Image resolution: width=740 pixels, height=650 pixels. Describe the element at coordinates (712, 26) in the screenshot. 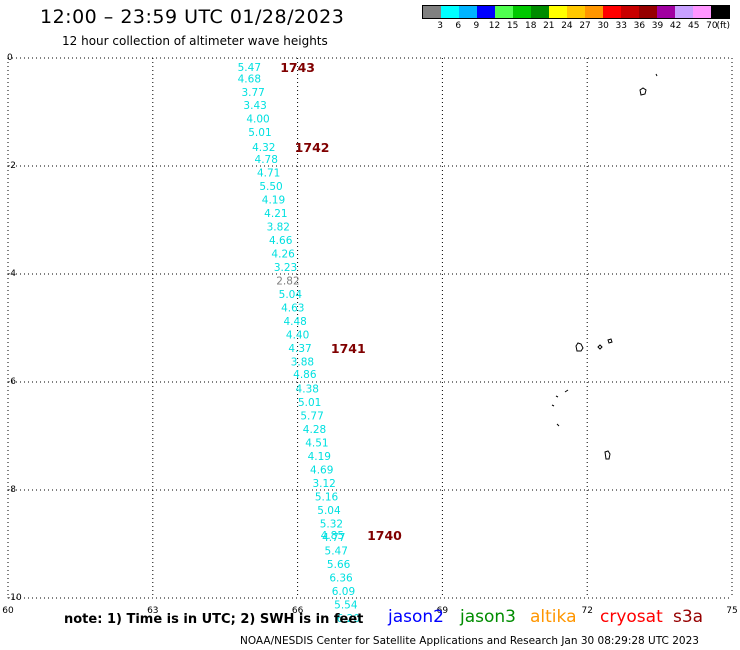

I see `legend-tick-label: 70` at that location.